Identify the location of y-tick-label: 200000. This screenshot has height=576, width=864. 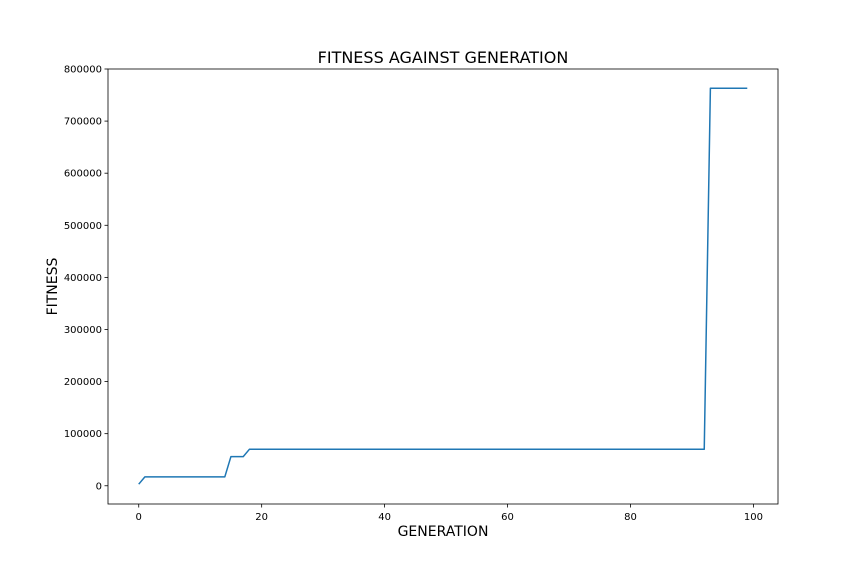
(83, 382).